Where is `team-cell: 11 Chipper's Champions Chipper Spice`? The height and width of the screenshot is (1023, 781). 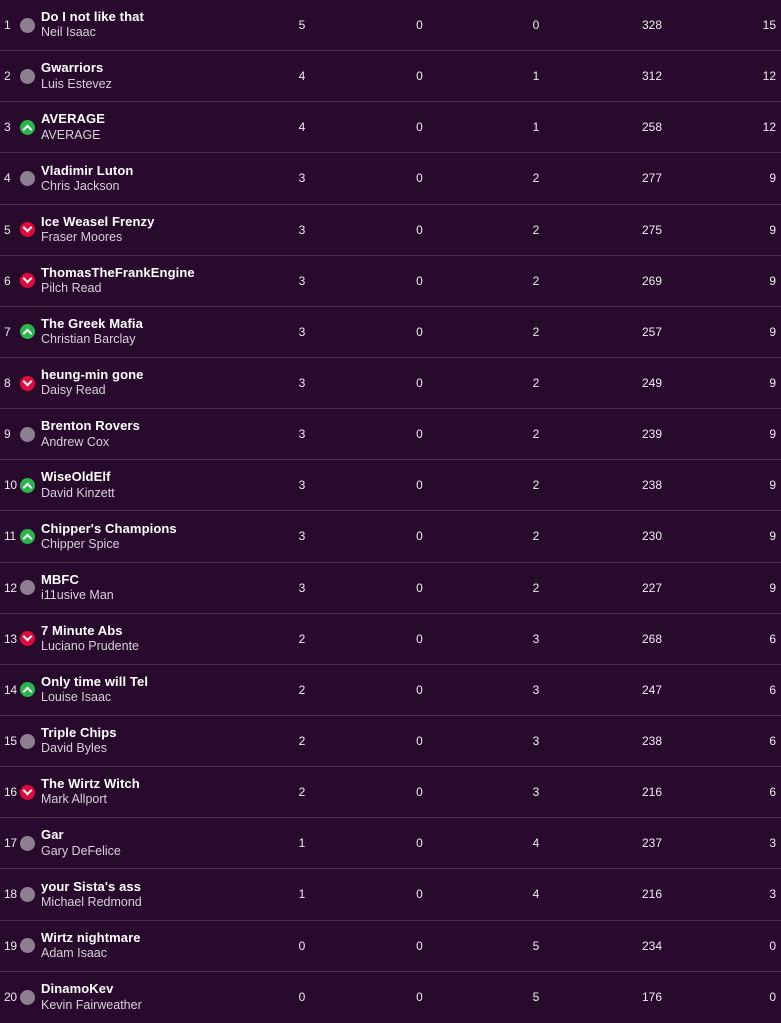
team-cell: 11 Chipper's Champions Chipper Spice is located at coordinates (121, 537).